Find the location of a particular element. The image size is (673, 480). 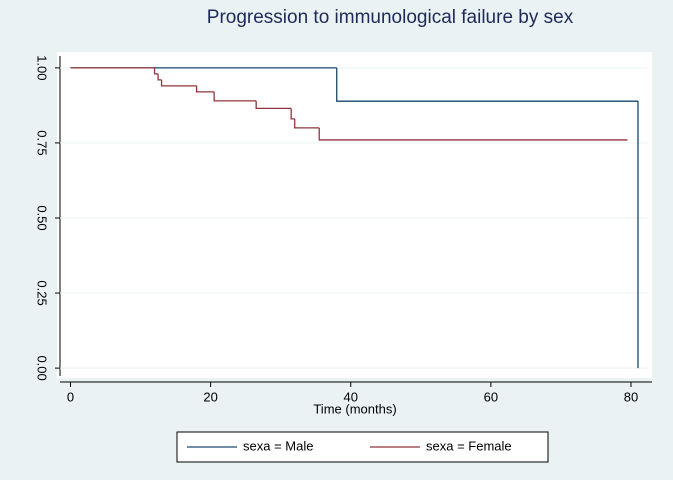

legend is located at coordinates (362, 447).